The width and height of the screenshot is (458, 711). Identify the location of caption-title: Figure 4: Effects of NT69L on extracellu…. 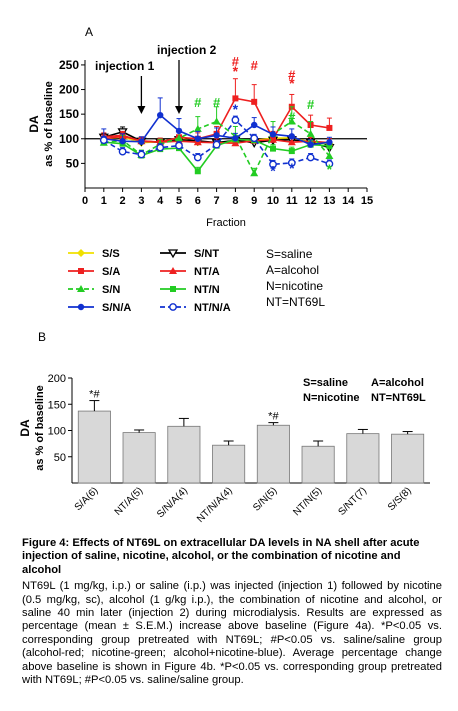
(221, 556).